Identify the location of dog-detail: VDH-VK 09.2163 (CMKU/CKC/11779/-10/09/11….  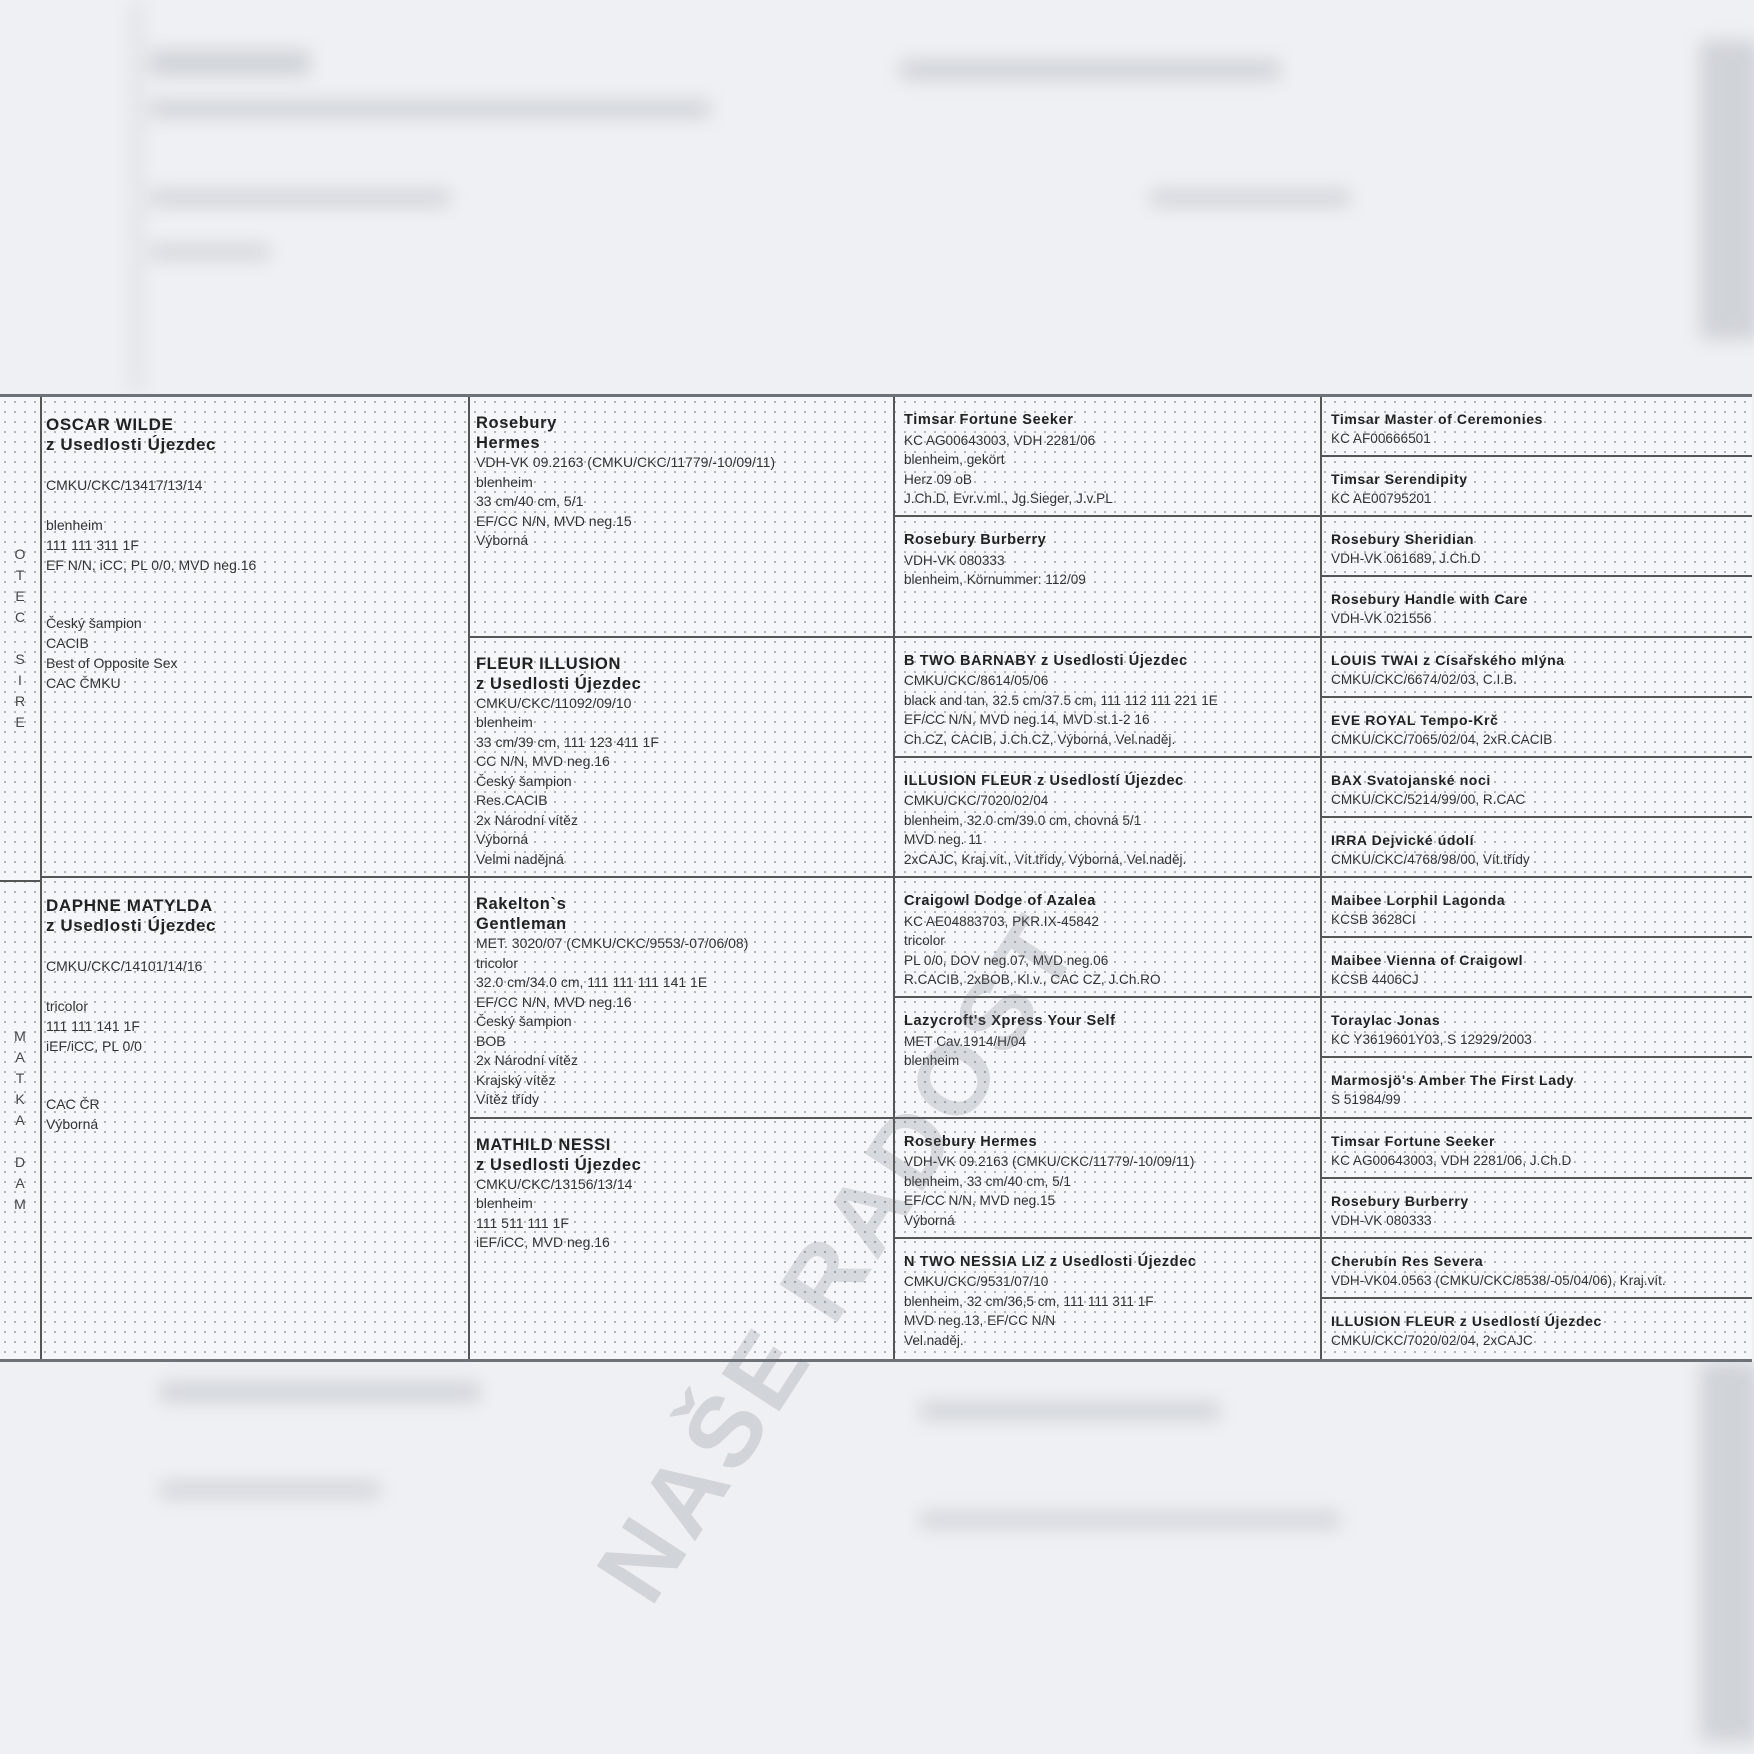
(1049, 1161).